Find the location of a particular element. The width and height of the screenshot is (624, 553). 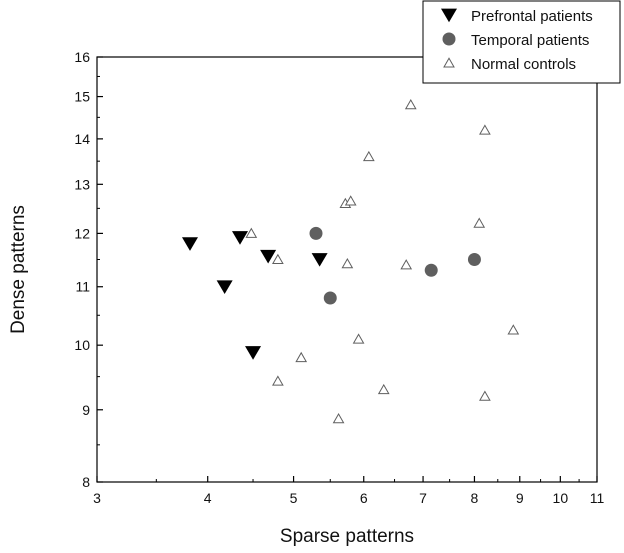

y-tick-label: 12 is located at coordinates (82, 233).